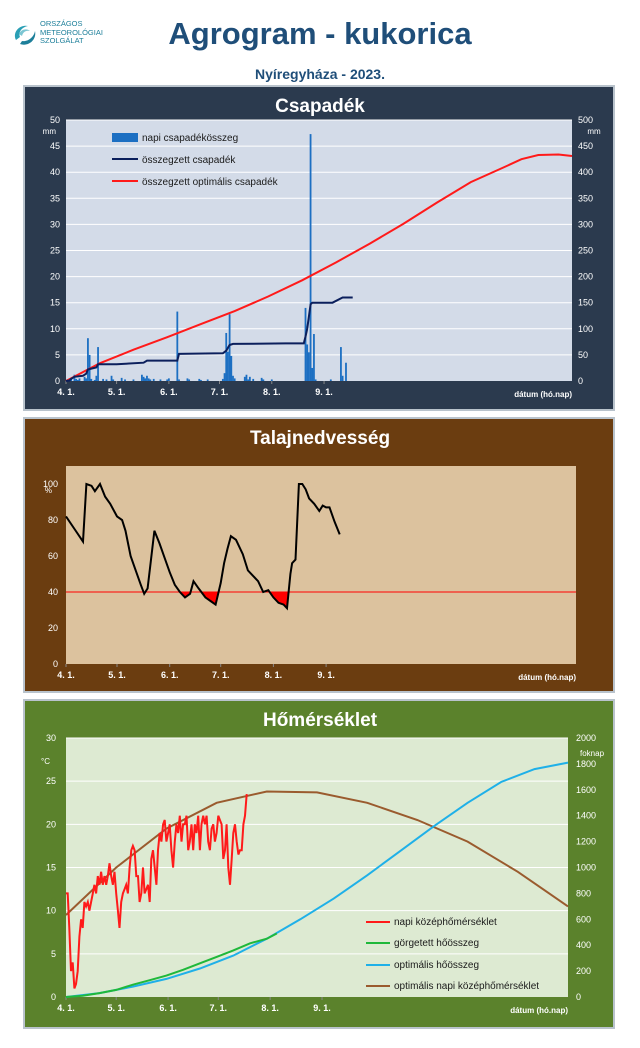 The height and width of the screenshot is (1048, 640). What do you see at coordinates (585, 329) in the screenshot?
I see `y2-tick-label: 100` at bounding box center [585, 329].